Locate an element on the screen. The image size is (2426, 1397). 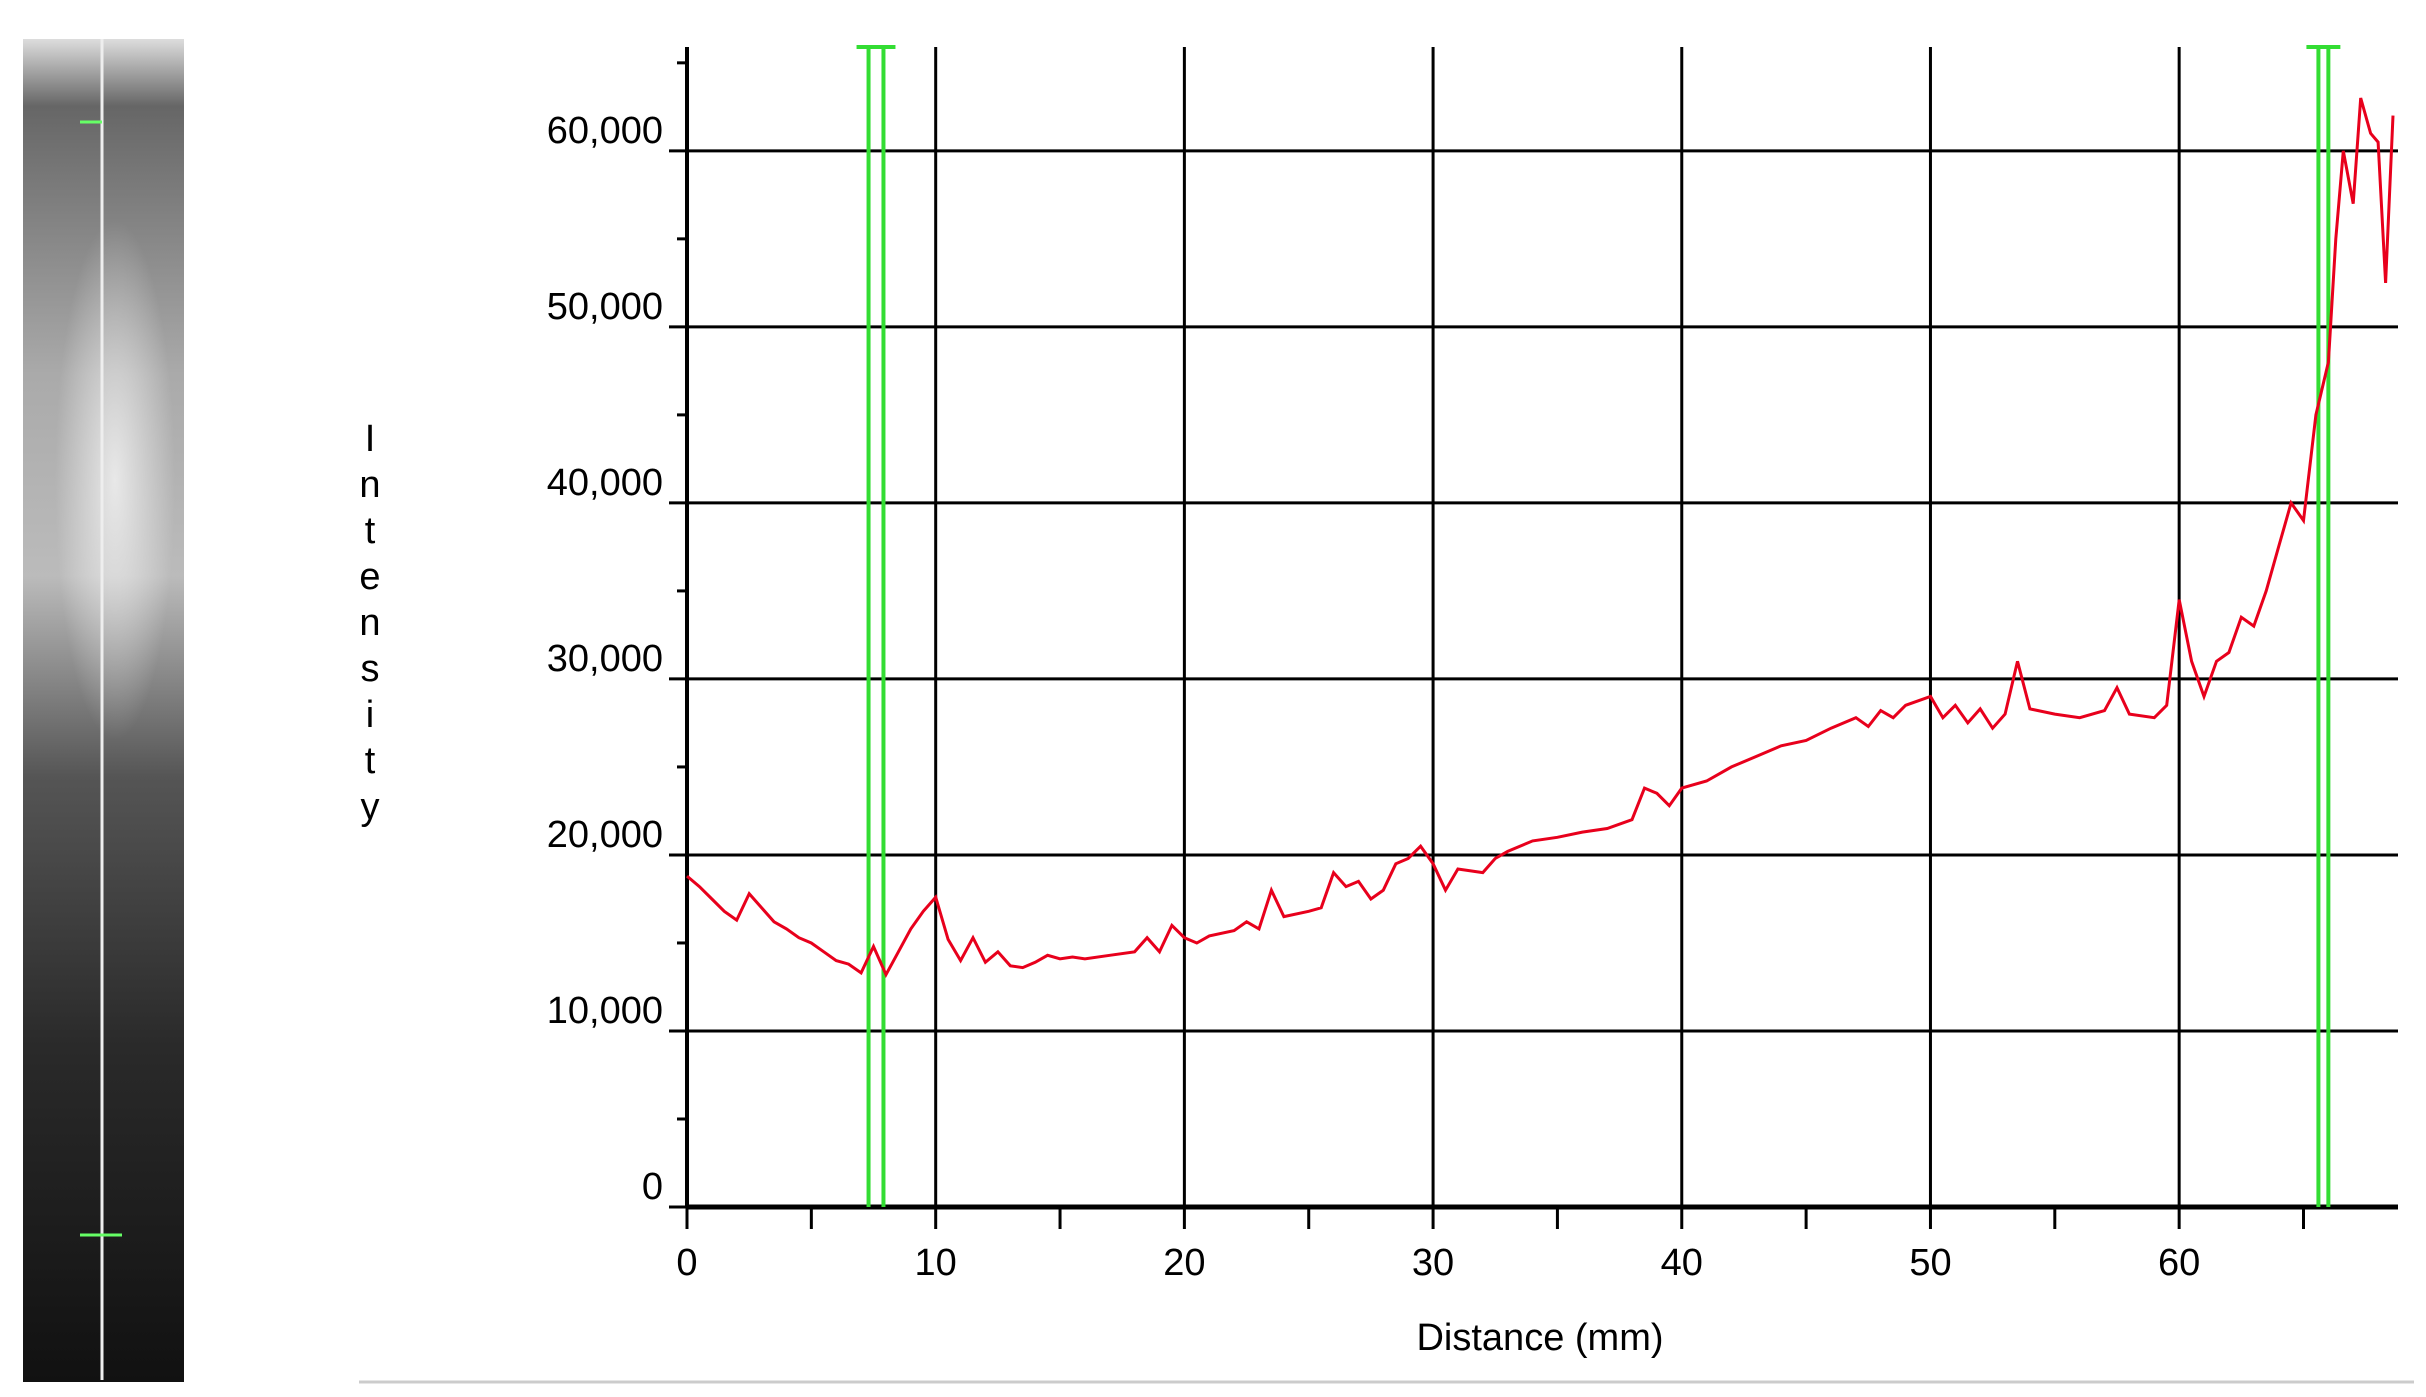
y-tick-label: 0 is located at coordinates (652, 1187).